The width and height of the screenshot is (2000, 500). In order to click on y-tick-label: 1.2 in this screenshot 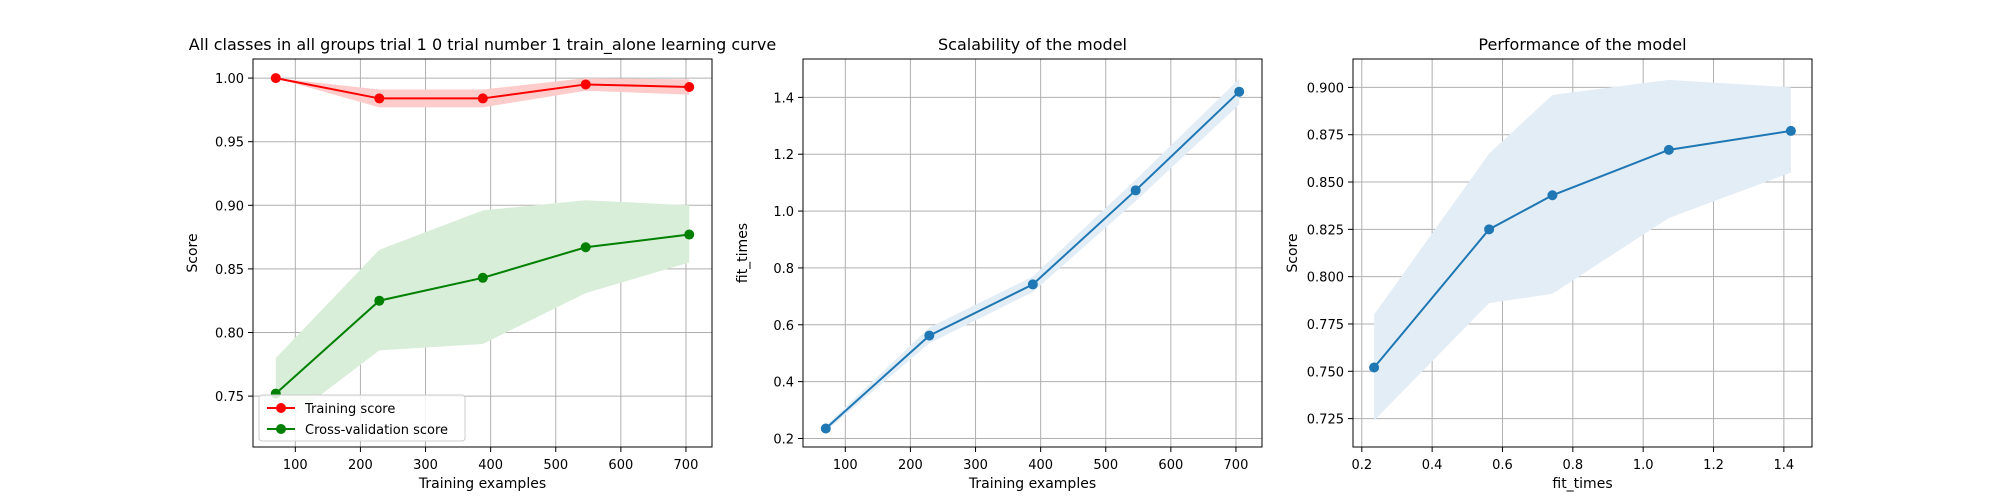, I will do `click(783, 155)`.